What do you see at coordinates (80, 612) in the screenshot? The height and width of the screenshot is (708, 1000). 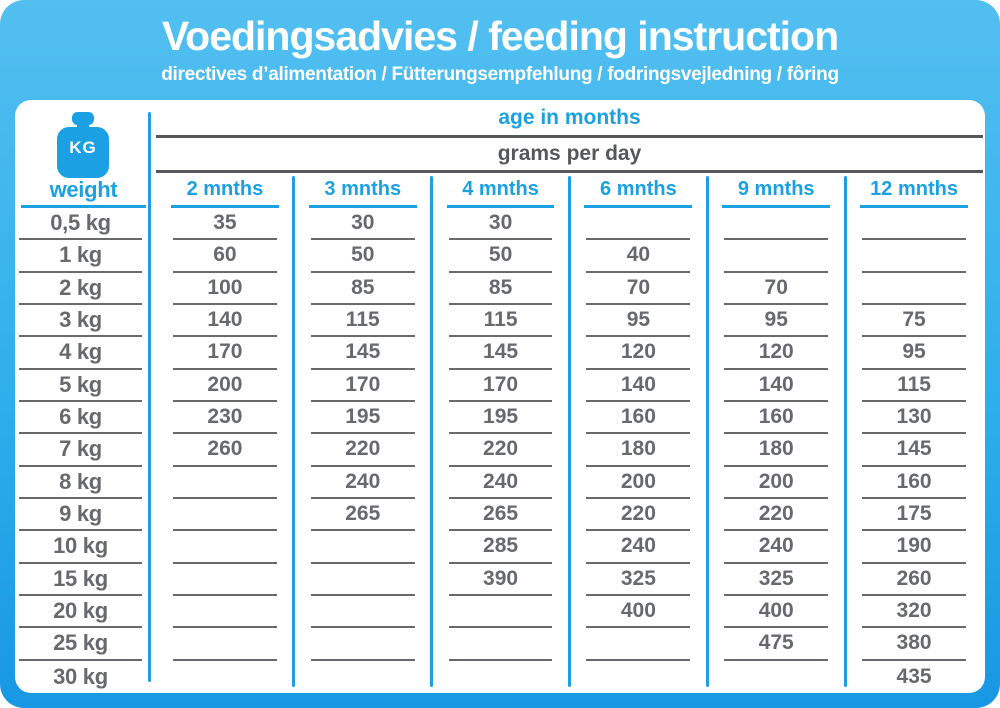 I see `weight-cell: 20 kg` at bounding box center [80, 612].